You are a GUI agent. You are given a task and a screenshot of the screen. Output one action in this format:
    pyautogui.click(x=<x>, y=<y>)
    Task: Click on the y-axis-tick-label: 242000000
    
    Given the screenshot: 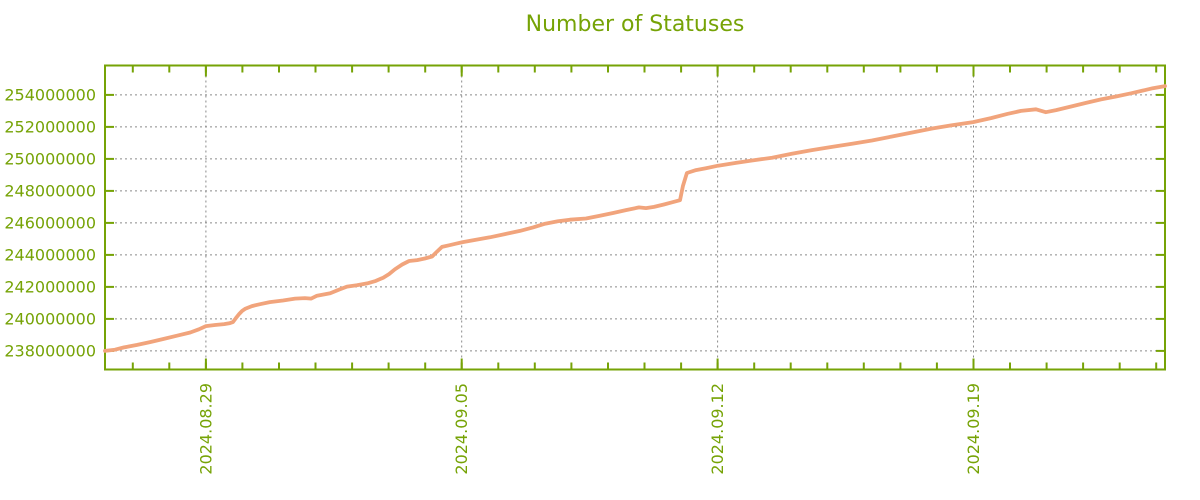 What is the action you would take?
    pyautogui.click(x=50, y=286)
    